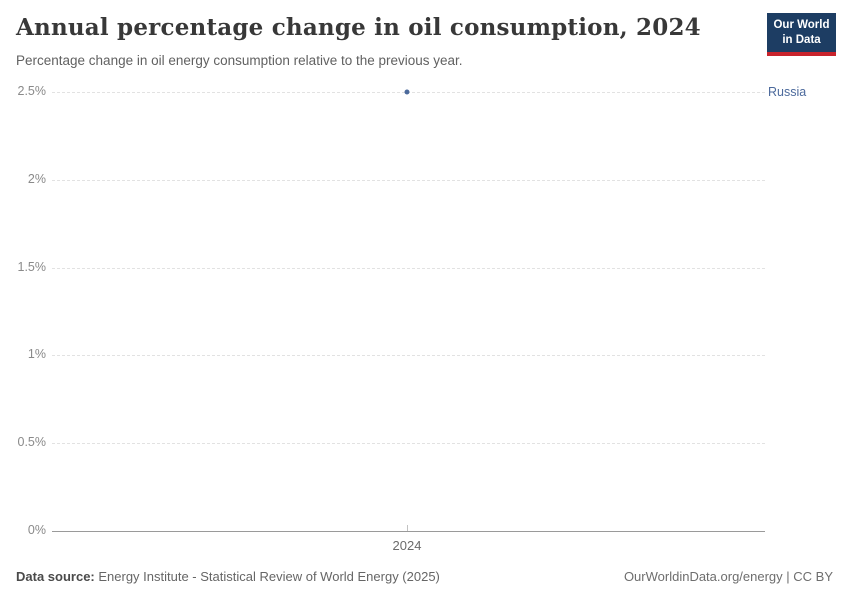 This screenshot has width=850, height=600. I want to click on y-tick-label: 2.5%, so click(32, 91).